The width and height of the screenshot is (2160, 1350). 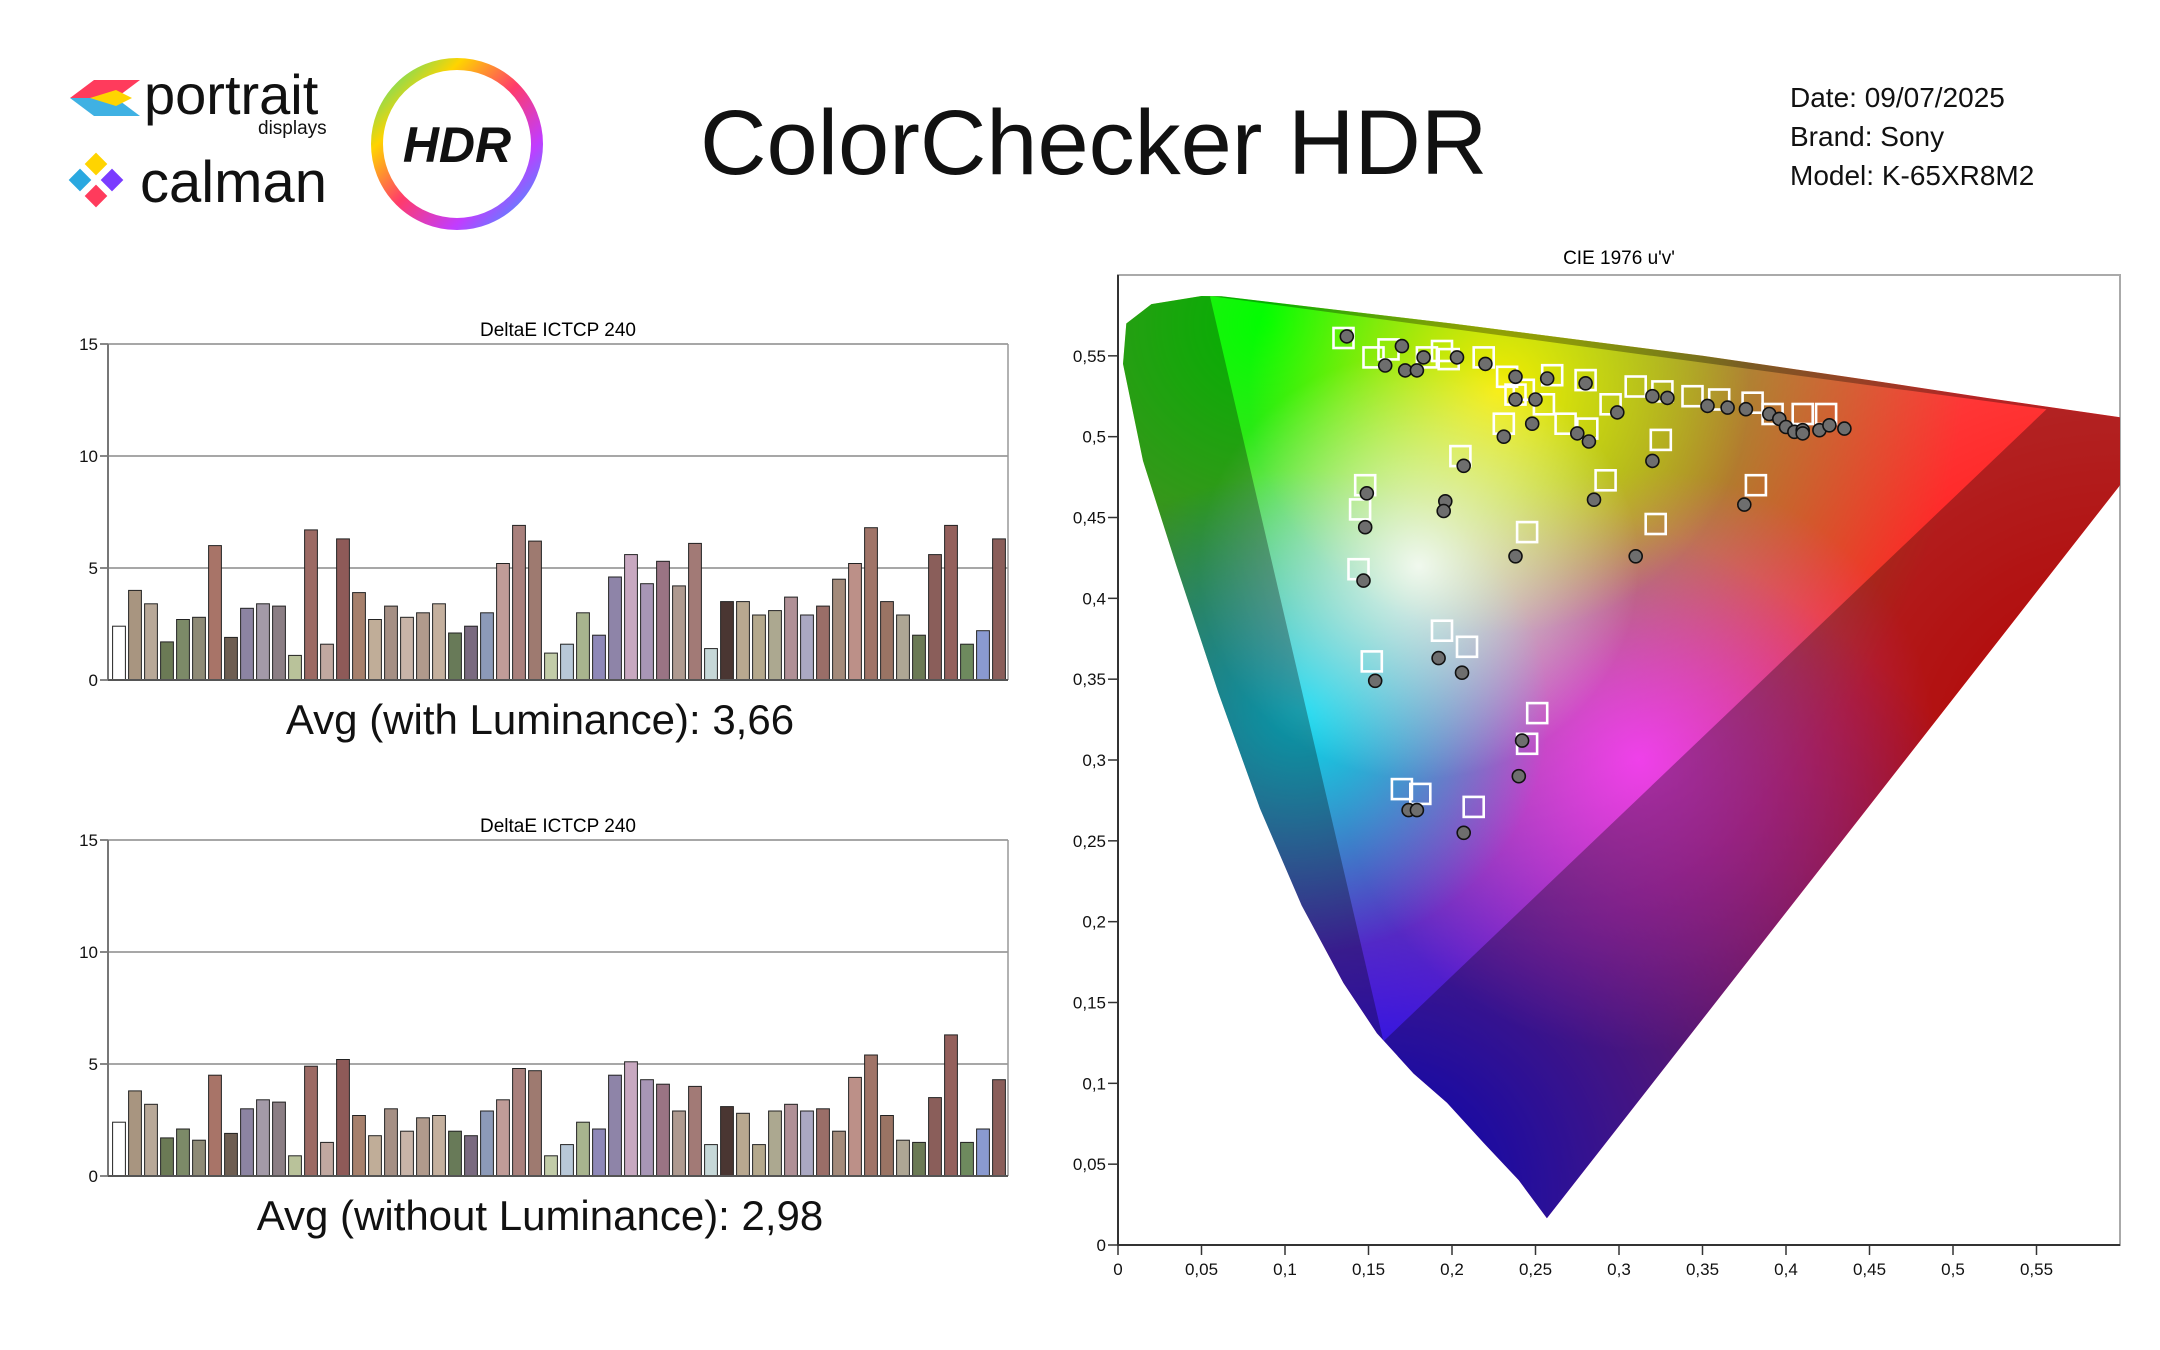 What do you see at coordinates (93, 1176) in the screenshot?
I see `deltae-nolum-ytick-label: 0` at bounding box center [93, 1176].